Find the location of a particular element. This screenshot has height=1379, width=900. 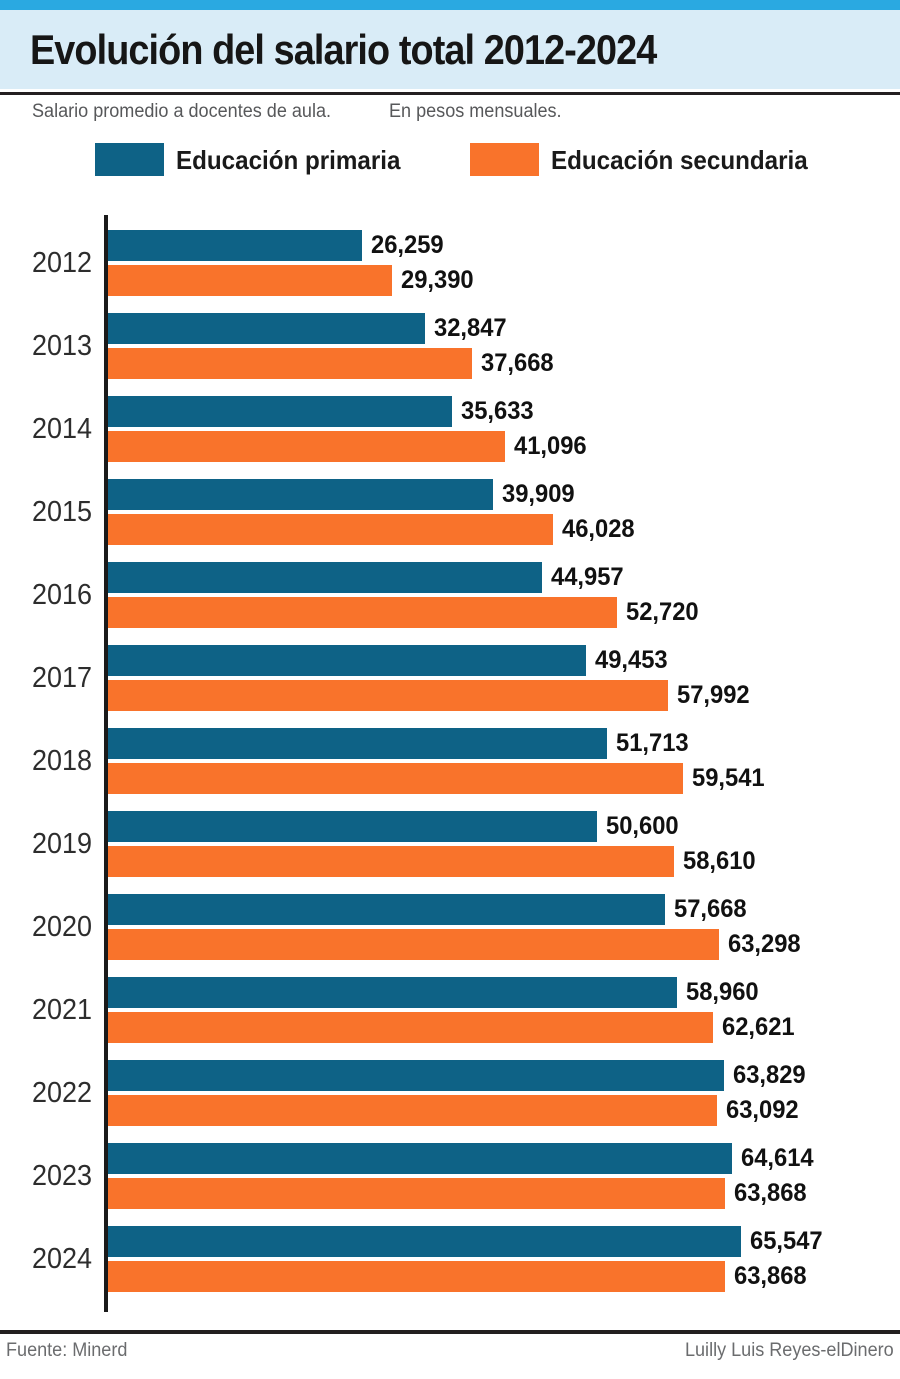

bar-primaria-2013 is located at coordinates (266, 328).